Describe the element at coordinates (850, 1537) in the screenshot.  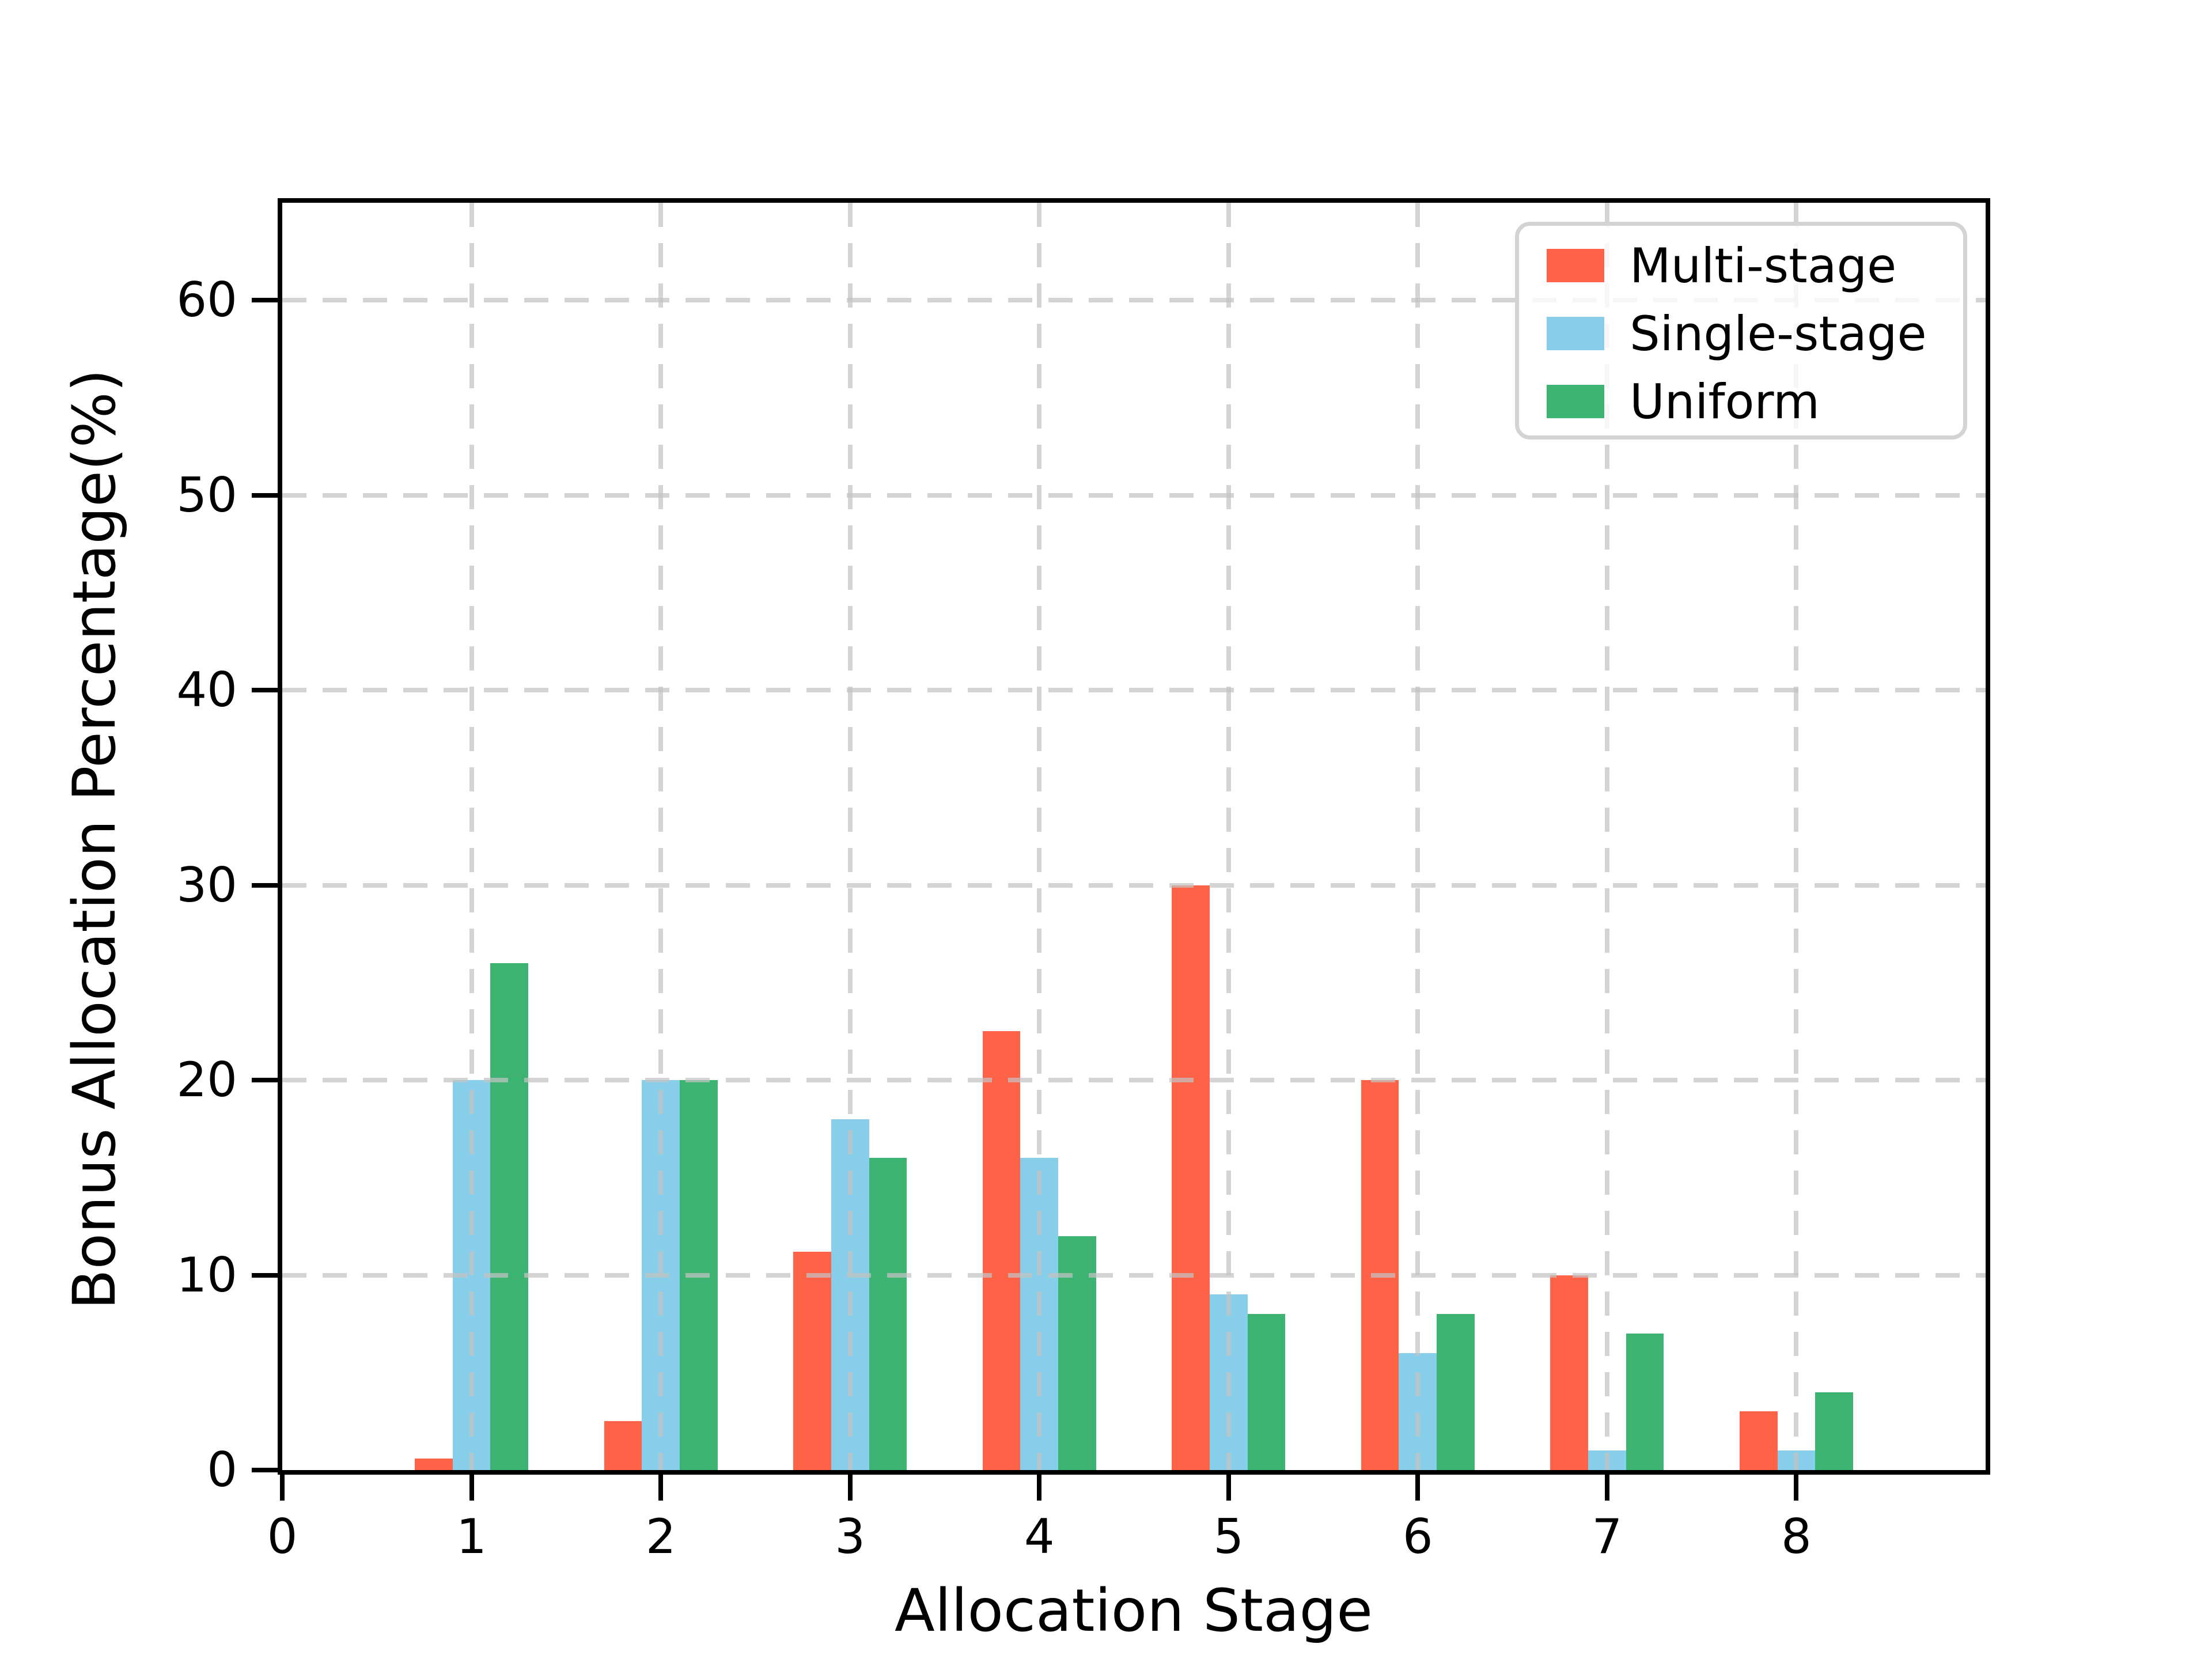
I see `x-tick-label-3: 3` at that location.